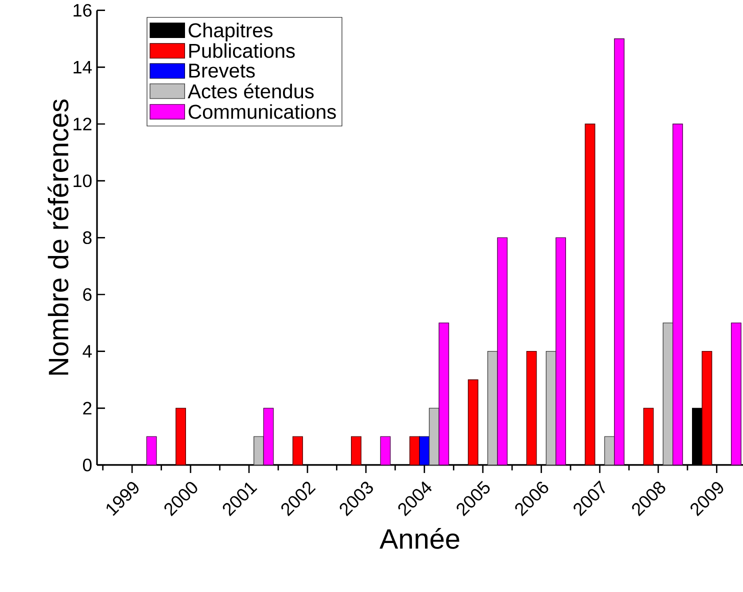  Describe the element at coordinates (83, 181) in the screenshot. I see `y-tick-label: 10` at that location.